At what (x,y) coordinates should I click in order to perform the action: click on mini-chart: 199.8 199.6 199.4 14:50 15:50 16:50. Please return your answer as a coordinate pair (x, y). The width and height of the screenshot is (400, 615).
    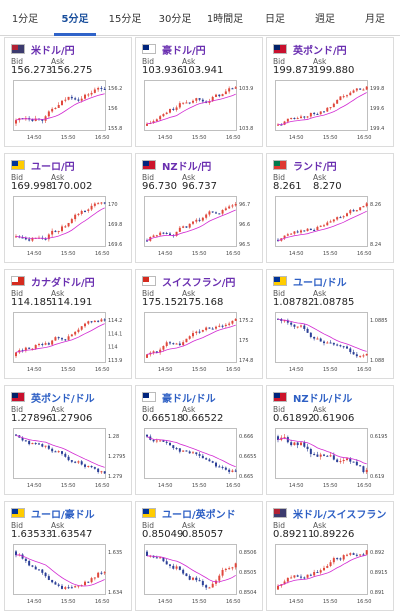
    Looking at the image, I should click on (334, 111).